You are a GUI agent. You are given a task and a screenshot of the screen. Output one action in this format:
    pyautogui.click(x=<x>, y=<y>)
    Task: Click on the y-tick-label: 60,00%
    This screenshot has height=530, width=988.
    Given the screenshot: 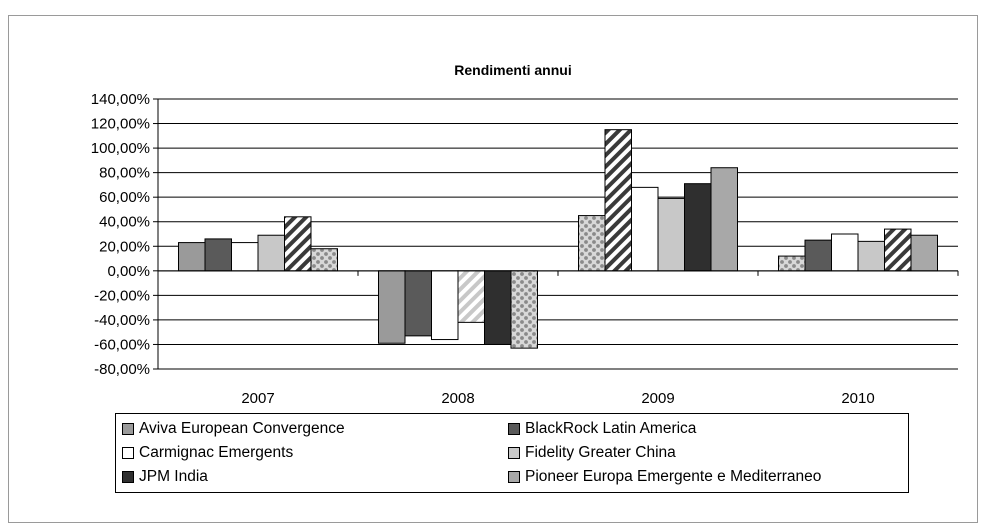 What is the action you would take?
    pyautogui.click(x=124, y=197)
    